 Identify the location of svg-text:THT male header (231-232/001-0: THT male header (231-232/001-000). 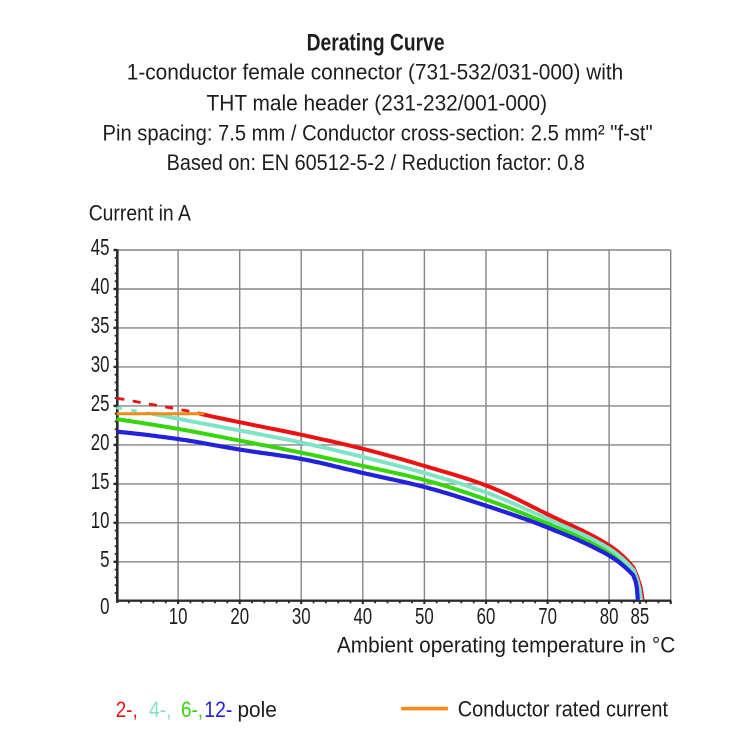
(377, 103).